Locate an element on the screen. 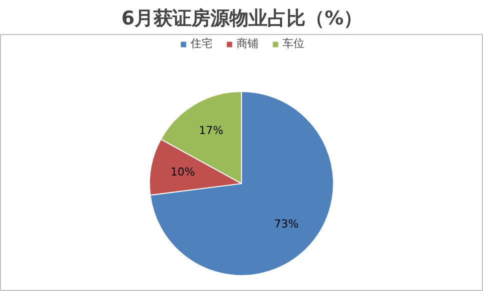 The image size is (483, 291). legend-label: 车位 is located at coordinates (293, 43).